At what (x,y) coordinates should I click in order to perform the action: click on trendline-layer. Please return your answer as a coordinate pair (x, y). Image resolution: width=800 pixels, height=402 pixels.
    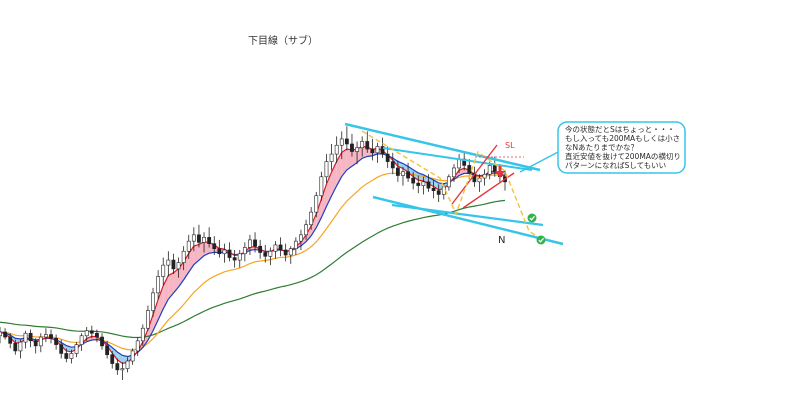
    Looking at the image, I should click on (454, 184).